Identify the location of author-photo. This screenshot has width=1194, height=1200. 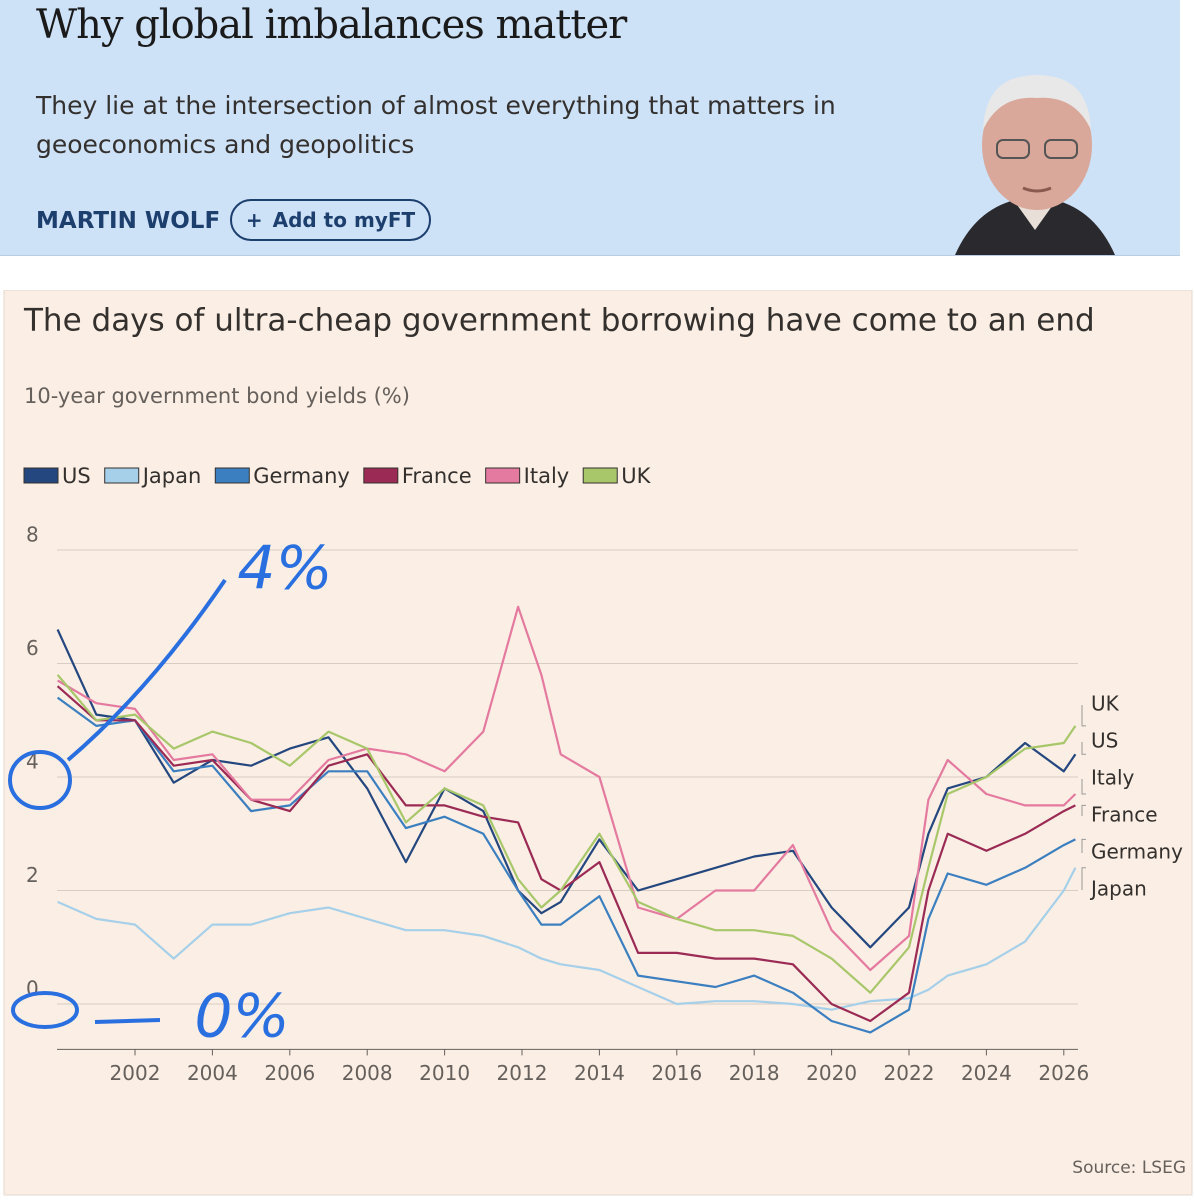
(1035, 165).